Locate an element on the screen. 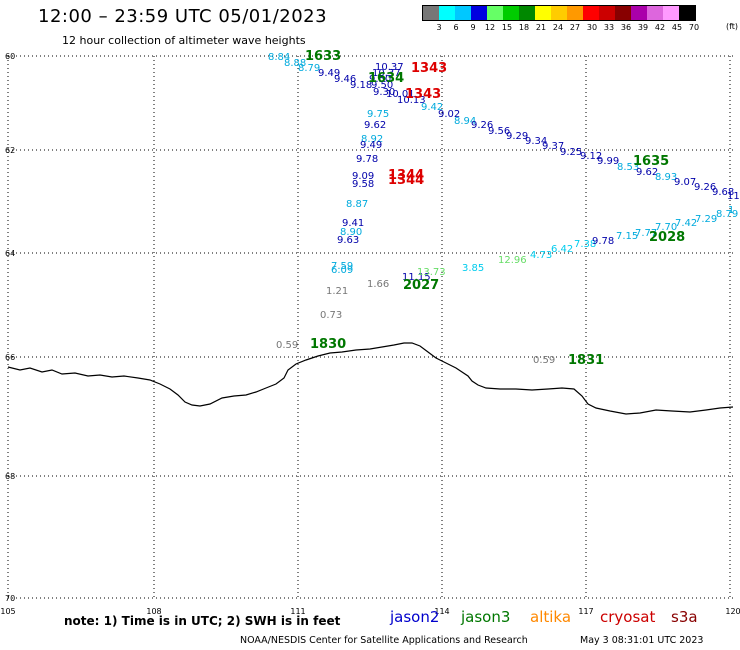 This screenshot has height=650, width=740. x-axis-label: 111 is located at coordinates (297, 611).